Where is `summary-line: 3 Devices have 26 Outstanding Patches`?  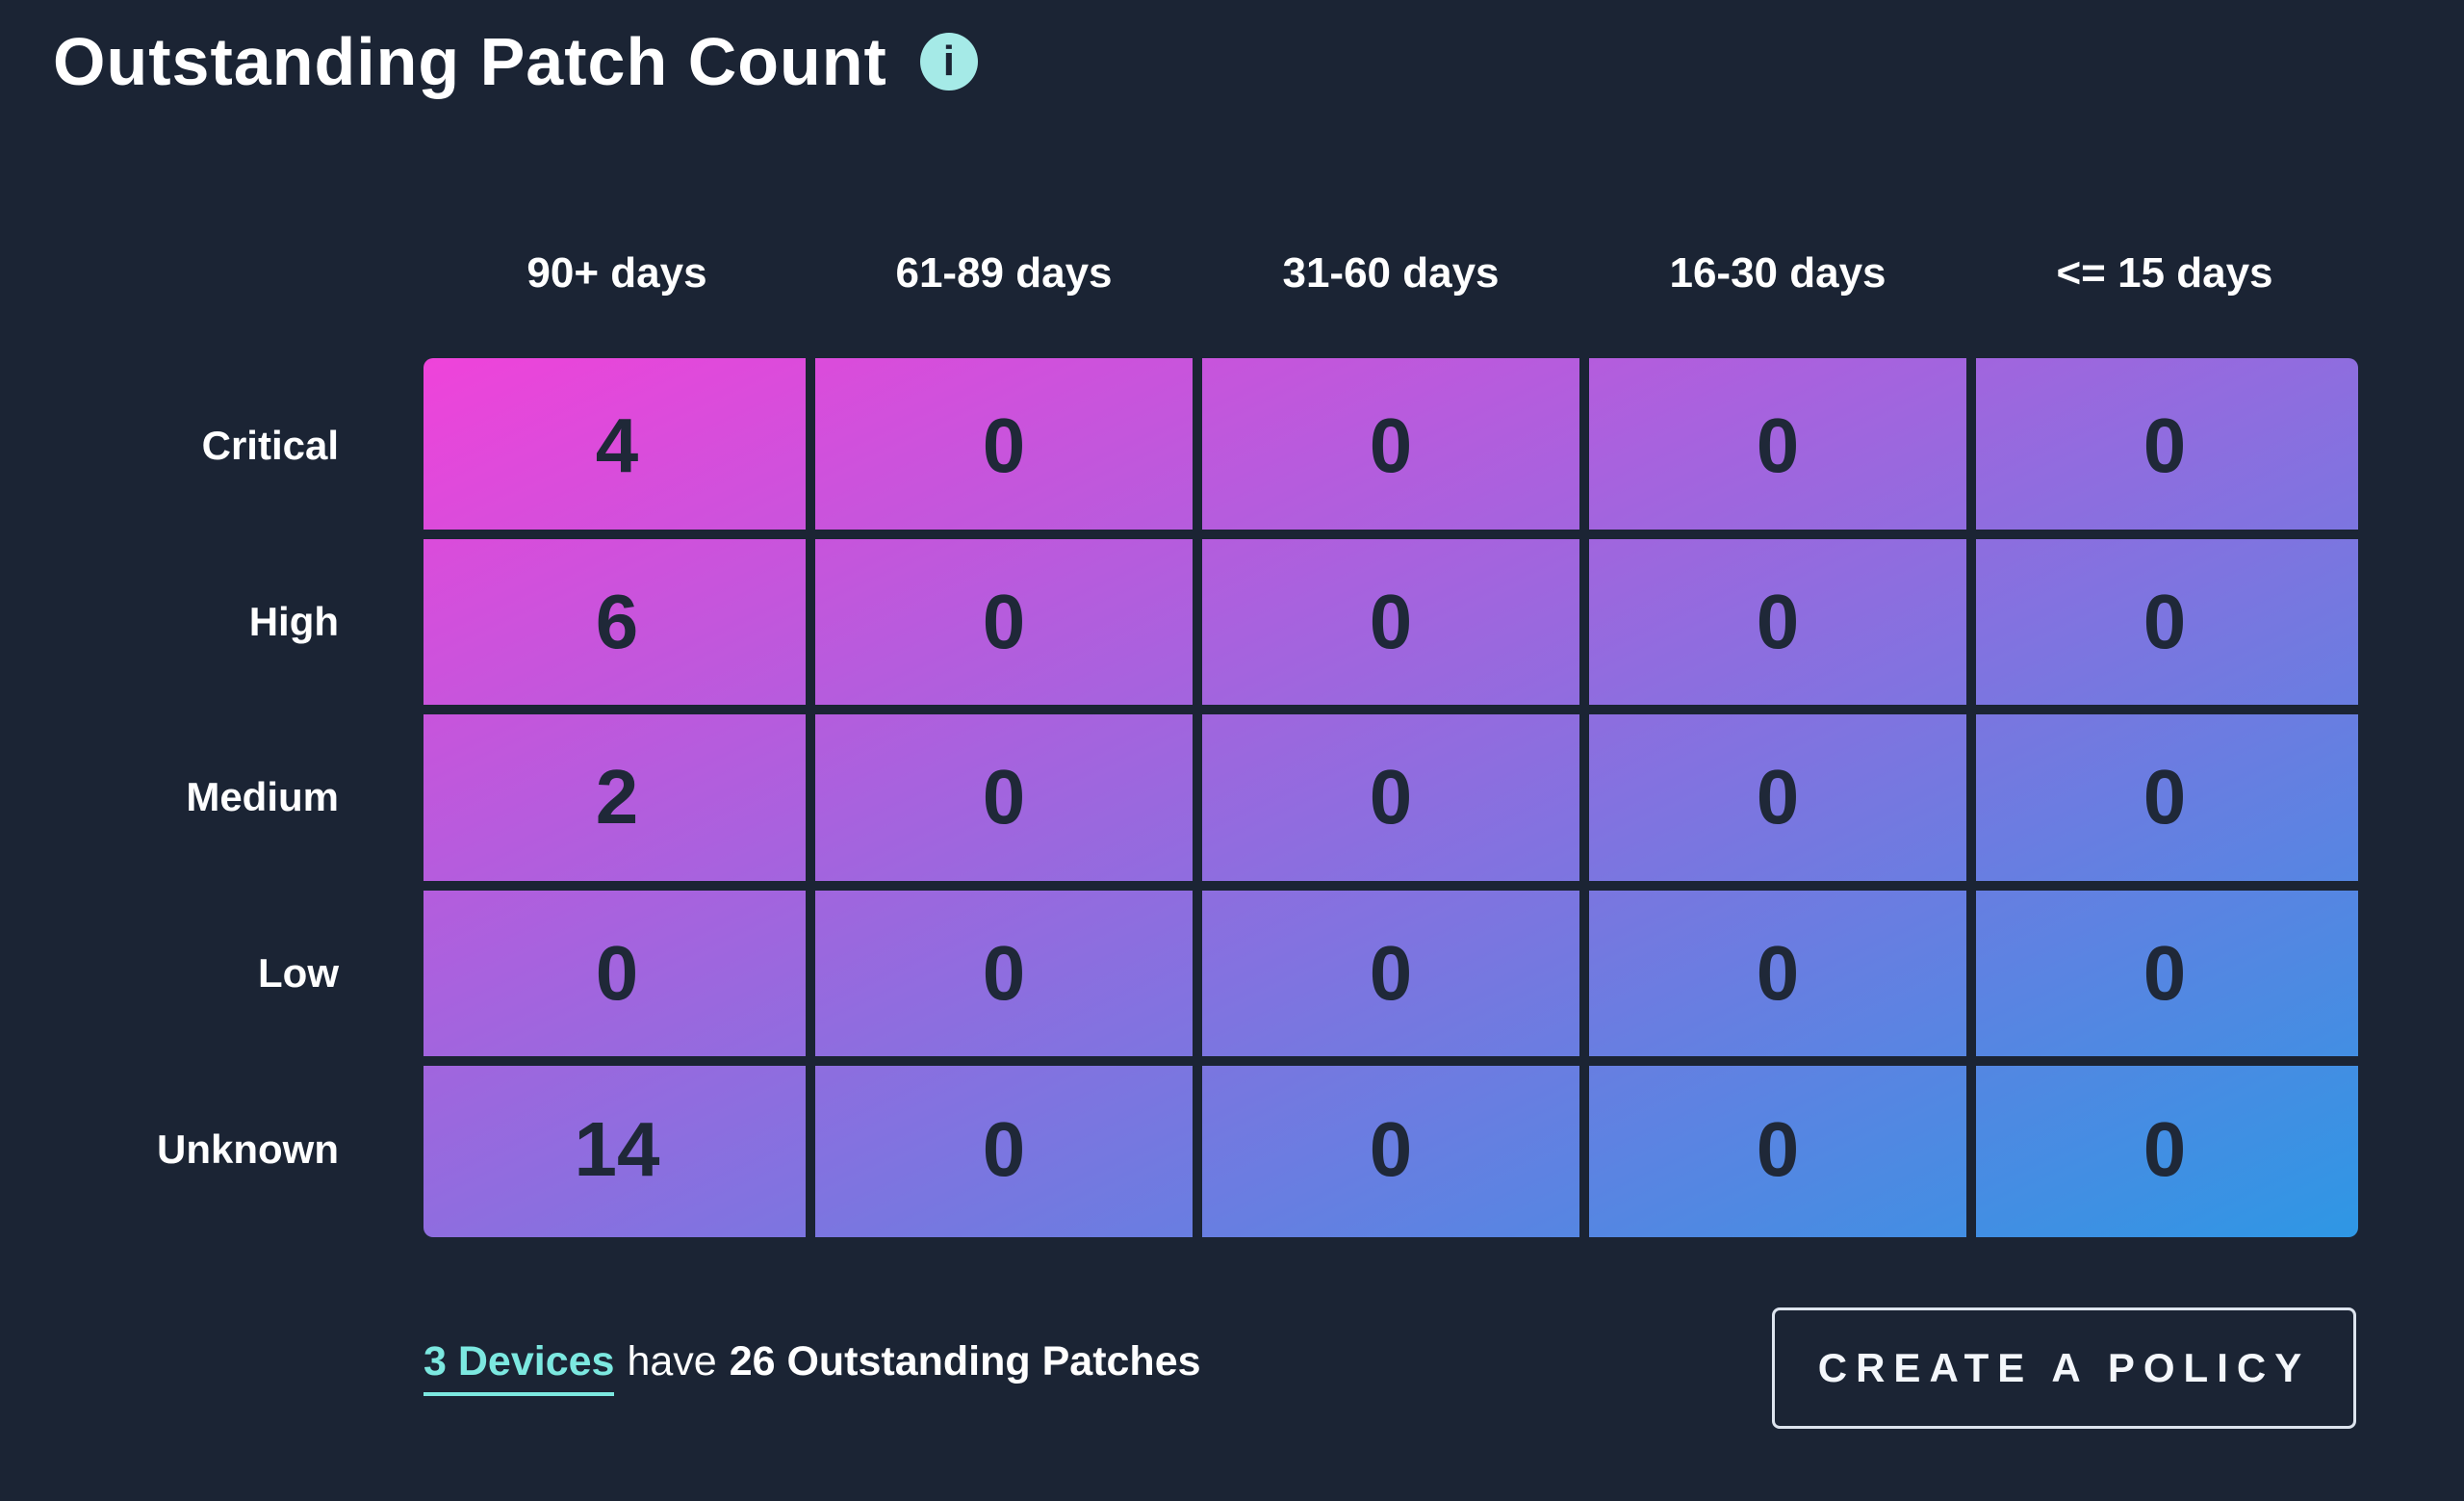
summary-line: 3 Devices have 26 Outstanding Patches is located at coordinates (812, 1367).